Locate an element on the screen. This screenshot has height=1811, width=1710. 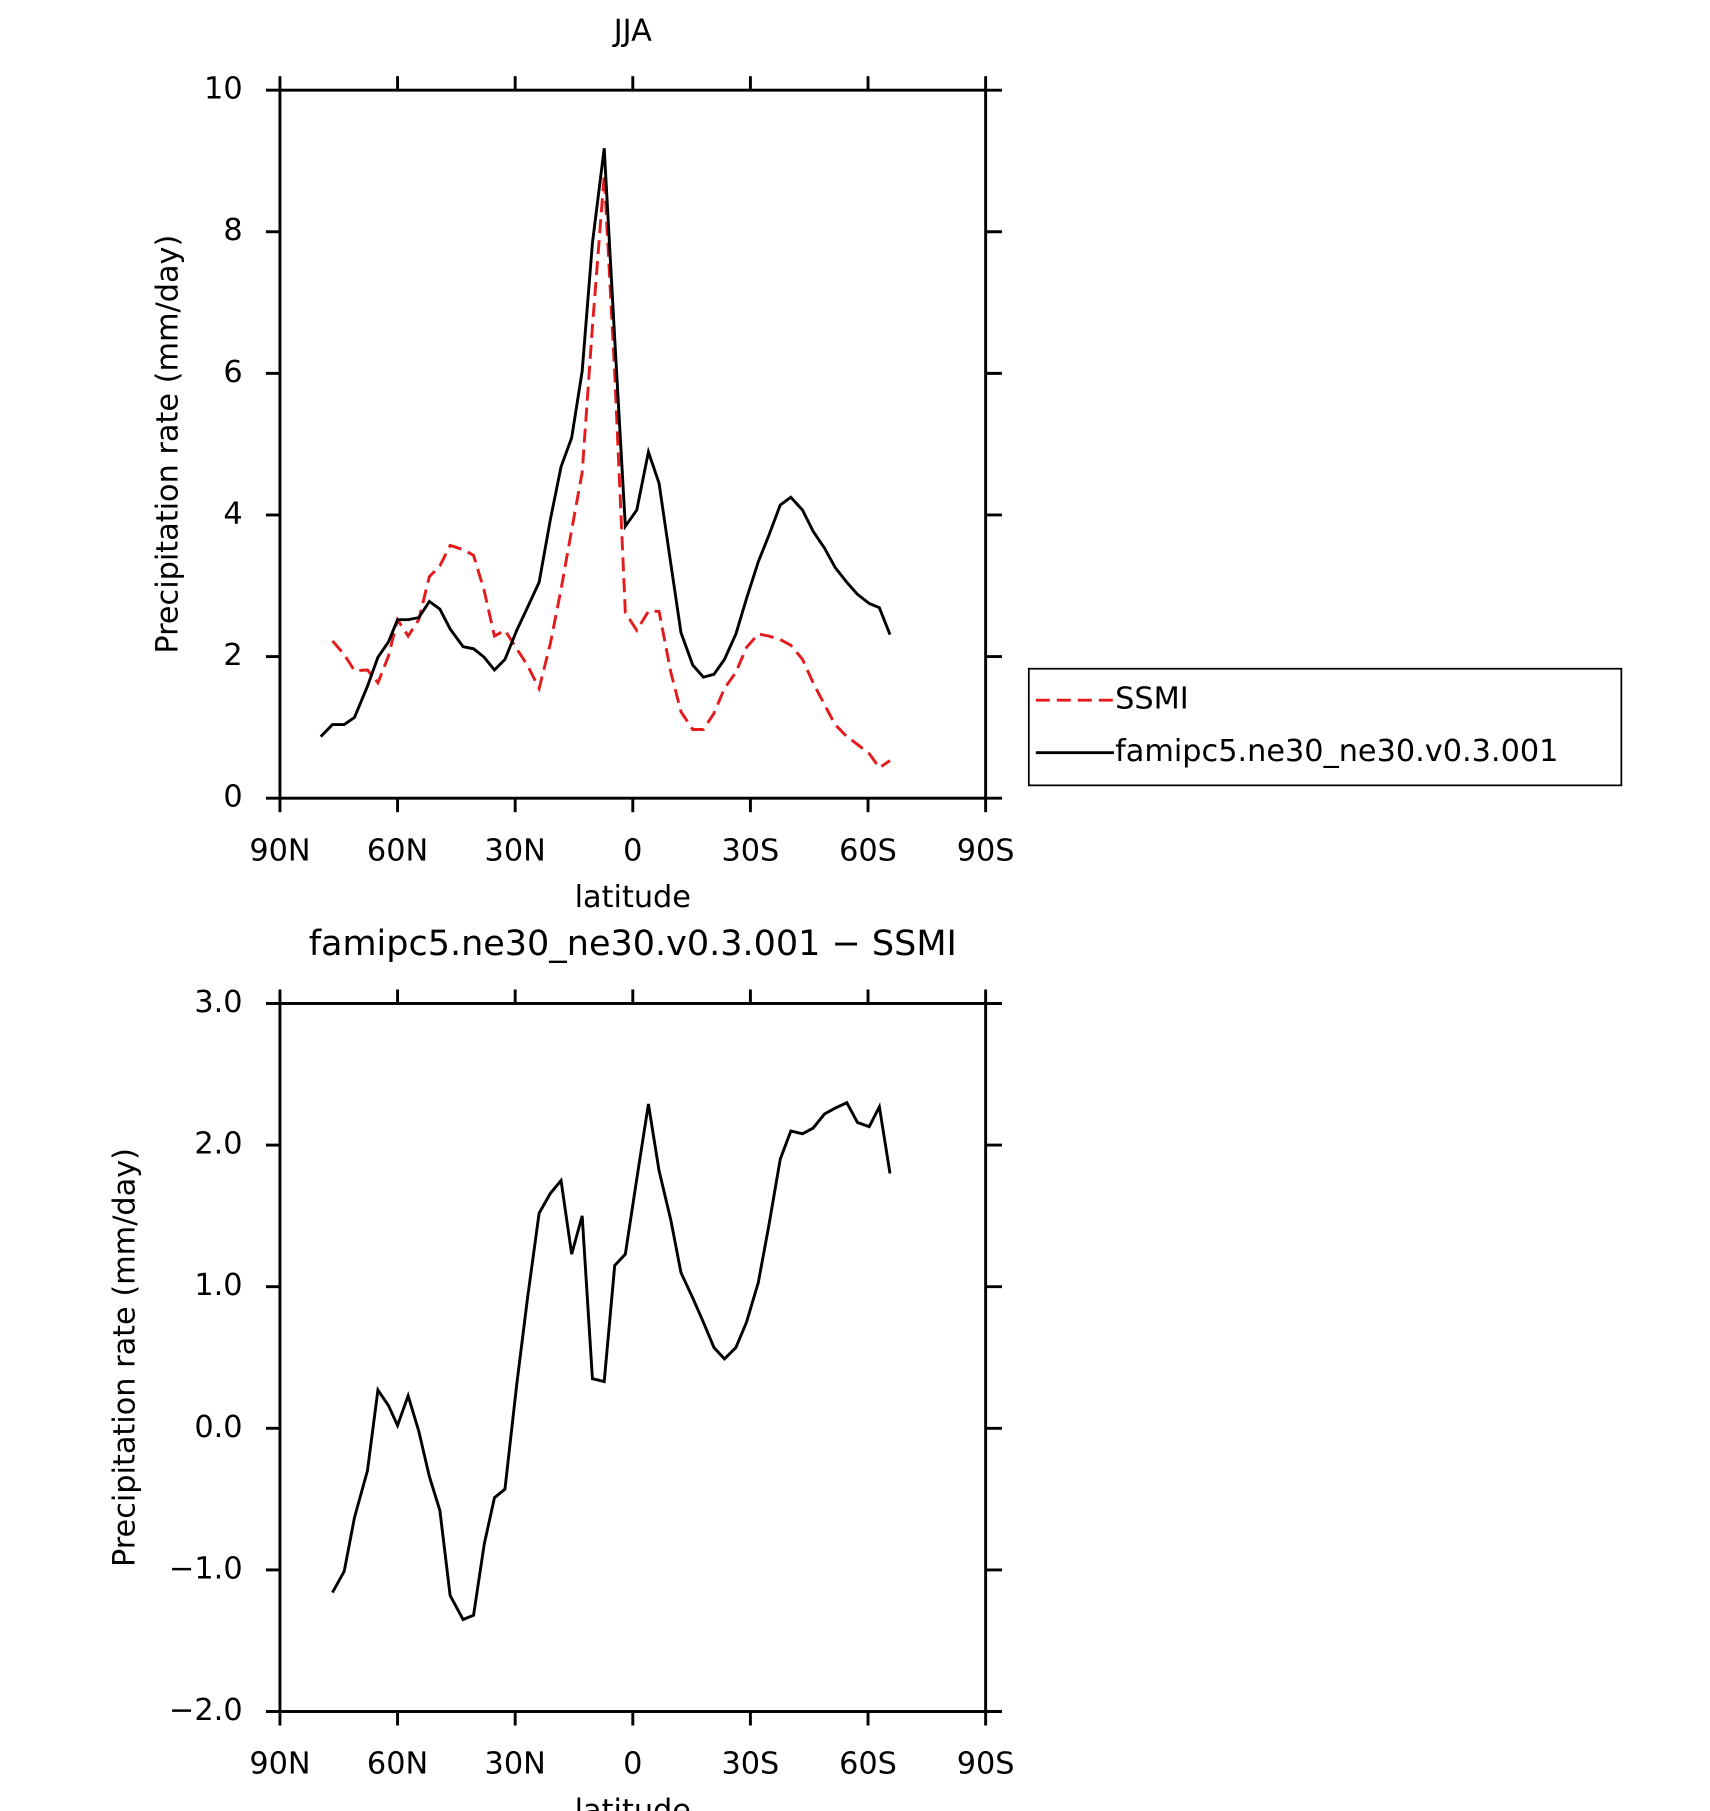
legend-label: famipc5.ne30_ne30.v0.3.001 is located at coordinates (1336, 751).